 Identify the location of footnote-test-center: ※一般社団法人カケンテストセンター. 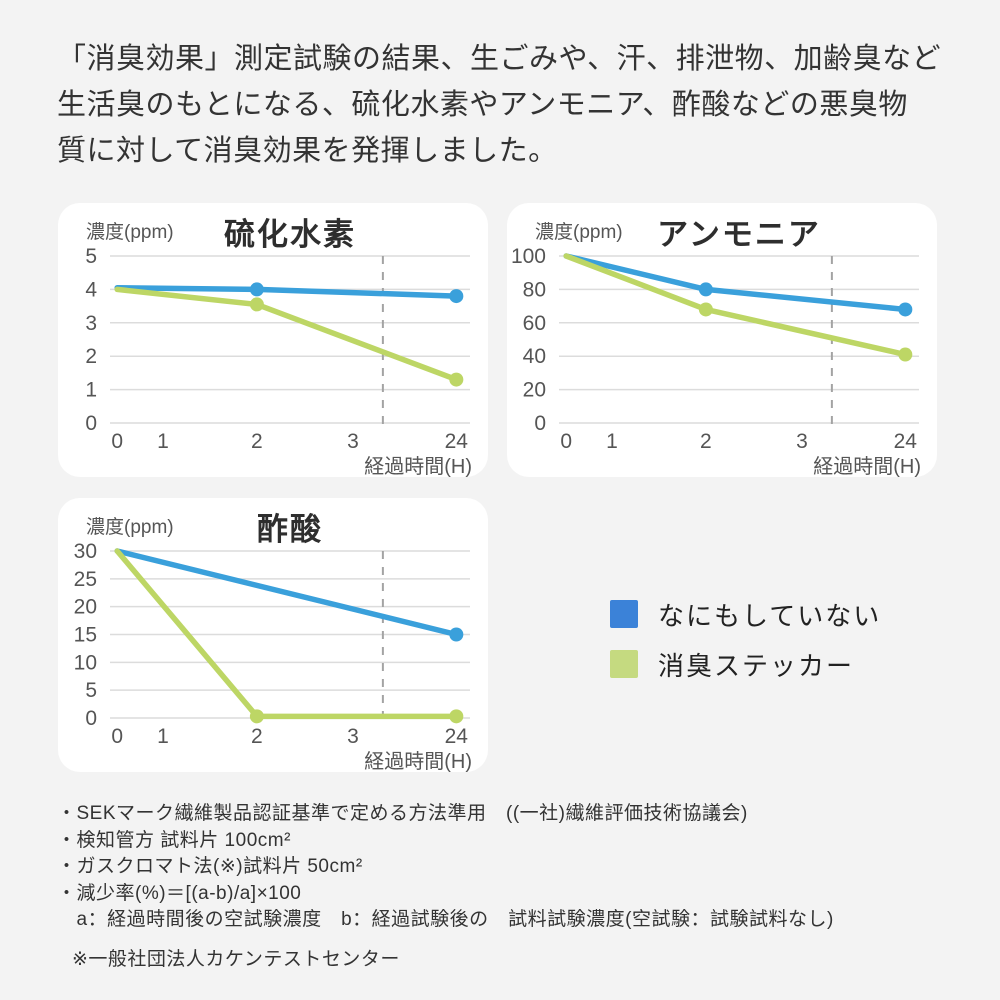
(236, 959).